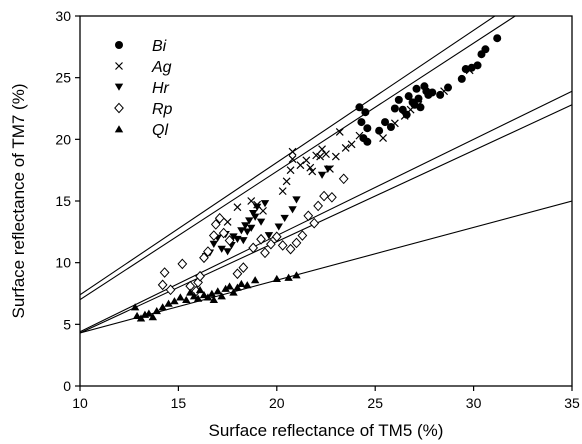 The width and height of the screenshot is (582, 444). What do you see at coordinates (18, 201) in the screenshot?
I see `y-axis-label: Surface reflectance of TM7 (%)` at bounding box center [18, 201].